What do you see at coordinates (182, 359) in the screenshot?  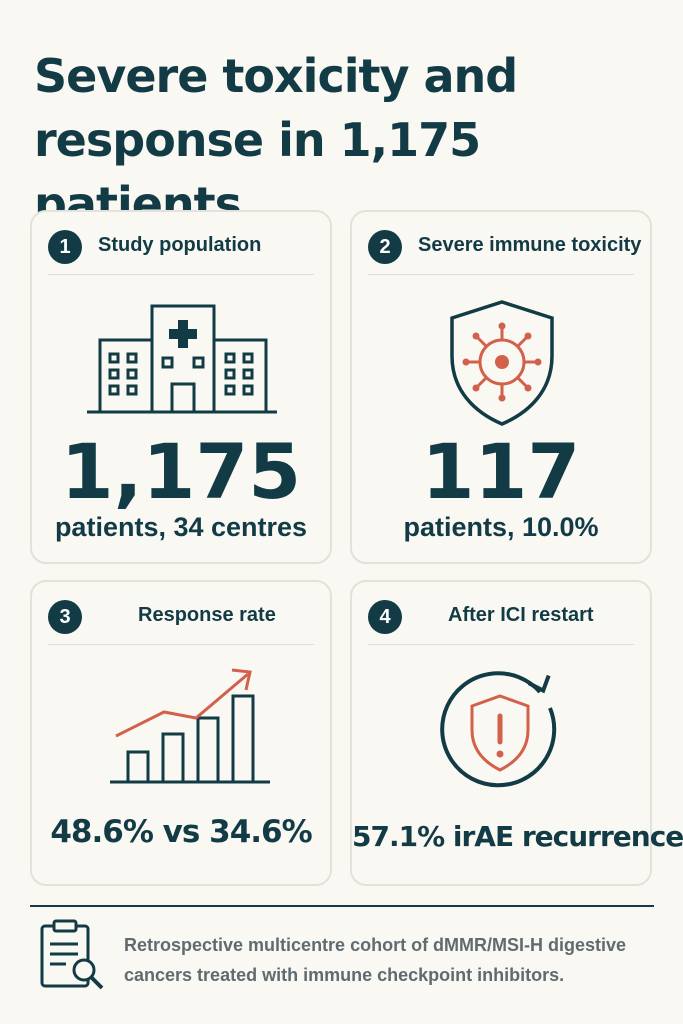 I see `hospital-icon` at bounding box center [182, 359].